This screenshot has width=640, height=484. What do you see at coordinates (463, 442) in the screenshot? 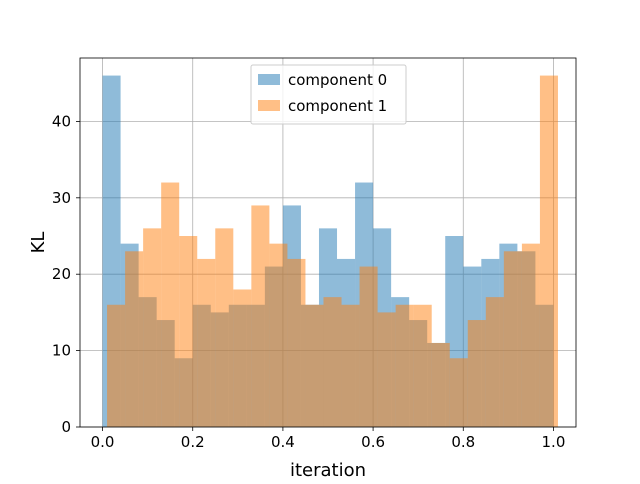
I see `x-tick-label: 0.8` at bounding box center [463, 442].